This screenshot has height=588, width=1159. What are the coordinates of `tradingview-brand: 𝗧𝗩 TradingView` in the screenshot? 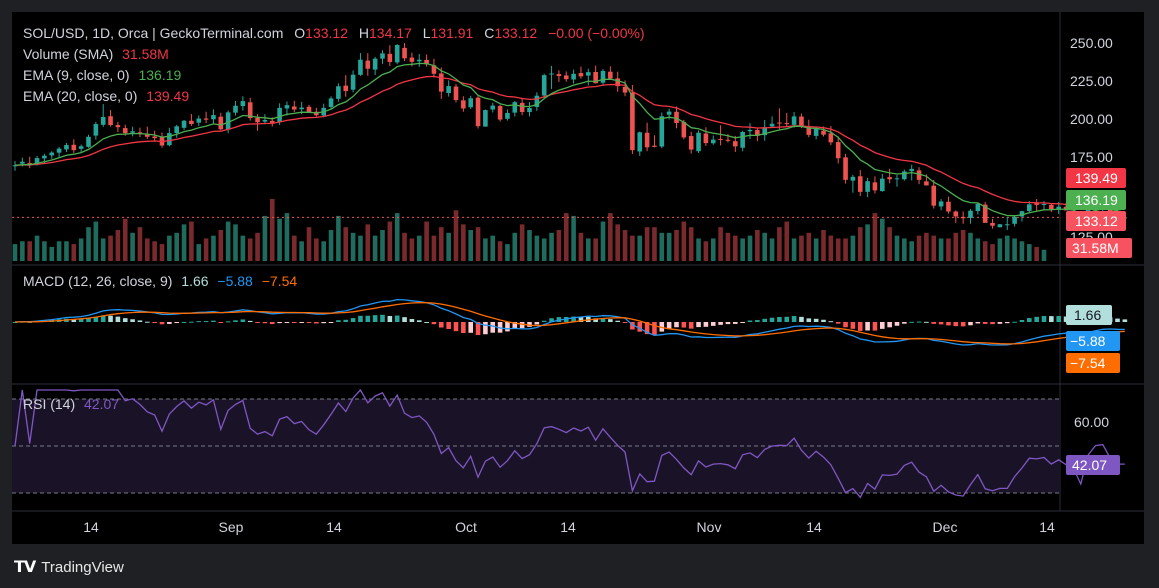 It's located at (69, 567).